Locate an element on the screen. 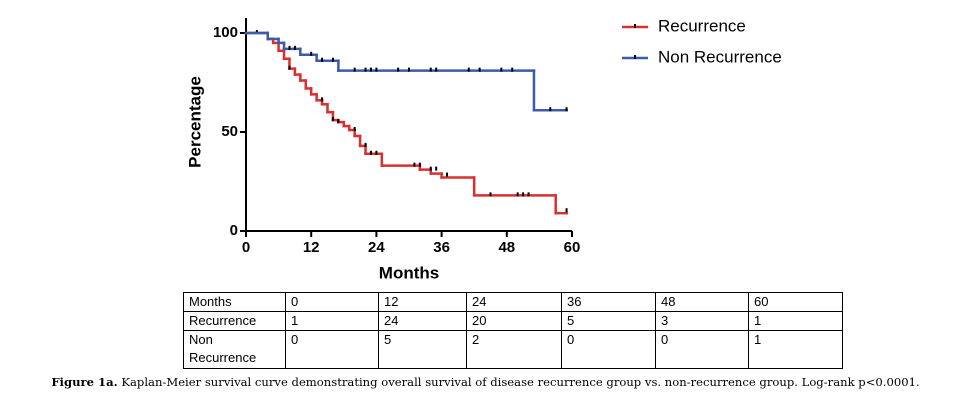  table-cell: 60 is located at coordinates (795, 302).